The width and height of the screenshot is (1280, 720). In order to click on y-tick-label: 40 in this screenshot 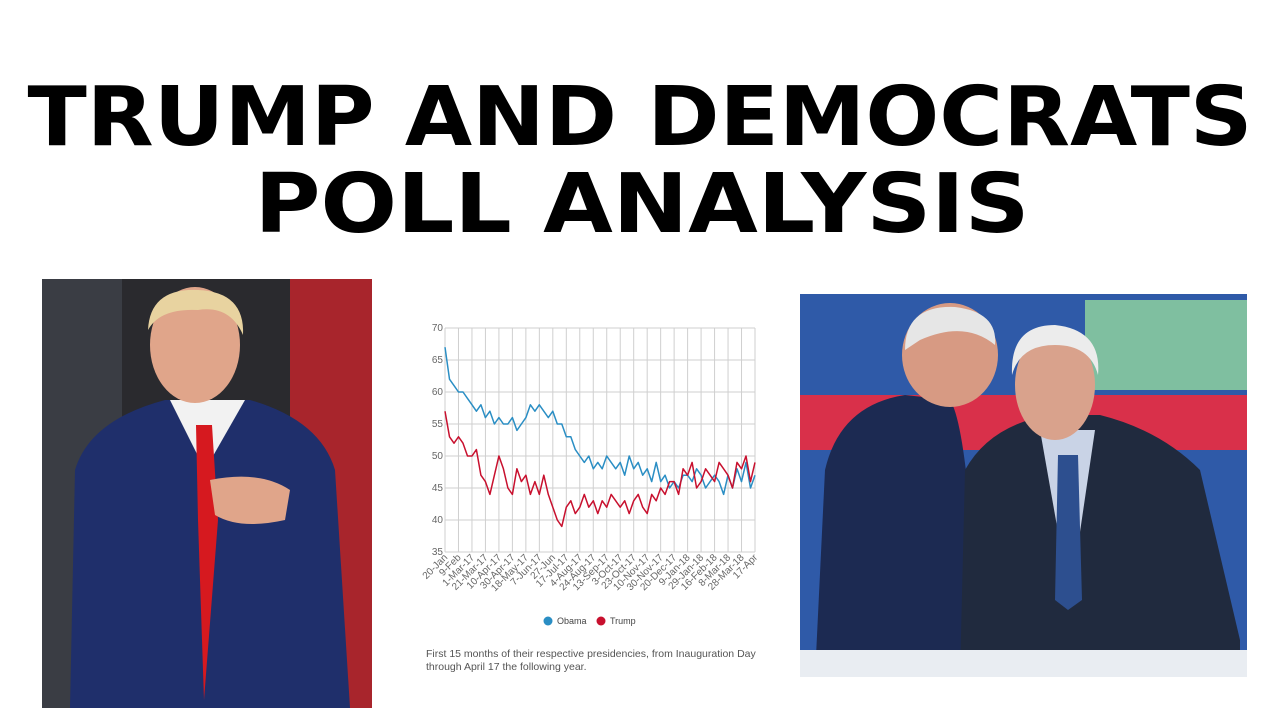, I will do `click(438, 520)`.